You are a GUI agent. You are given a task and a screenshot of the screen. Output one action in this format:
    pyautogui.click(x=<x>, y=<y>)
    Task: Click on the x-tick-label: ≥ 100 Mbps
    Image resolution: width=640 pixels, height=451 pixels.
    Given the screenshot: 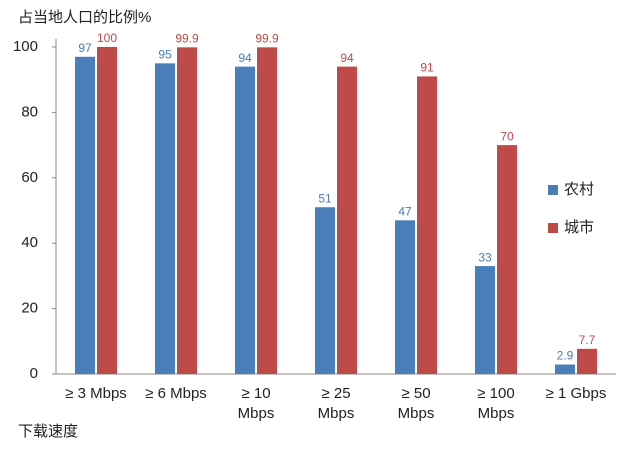 What is the action you would take?
    pyautogui.click(x=496, y=403)
    